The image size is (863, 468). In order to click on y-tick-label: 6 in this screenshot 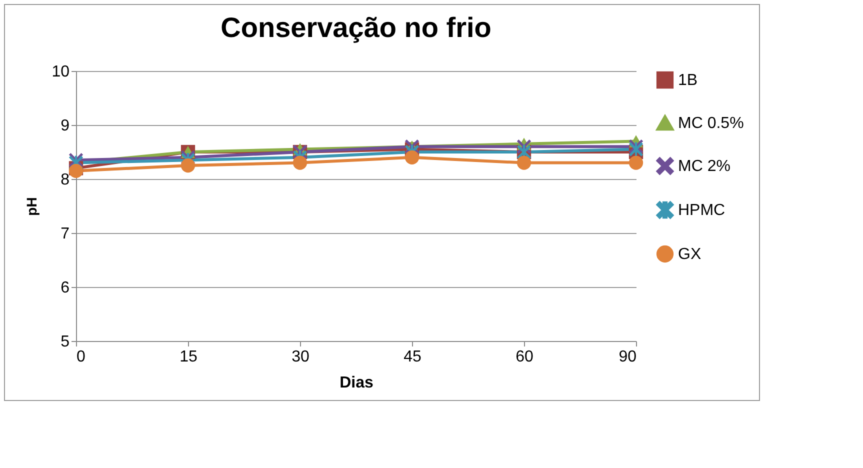, I will do `click(65, 288)`.